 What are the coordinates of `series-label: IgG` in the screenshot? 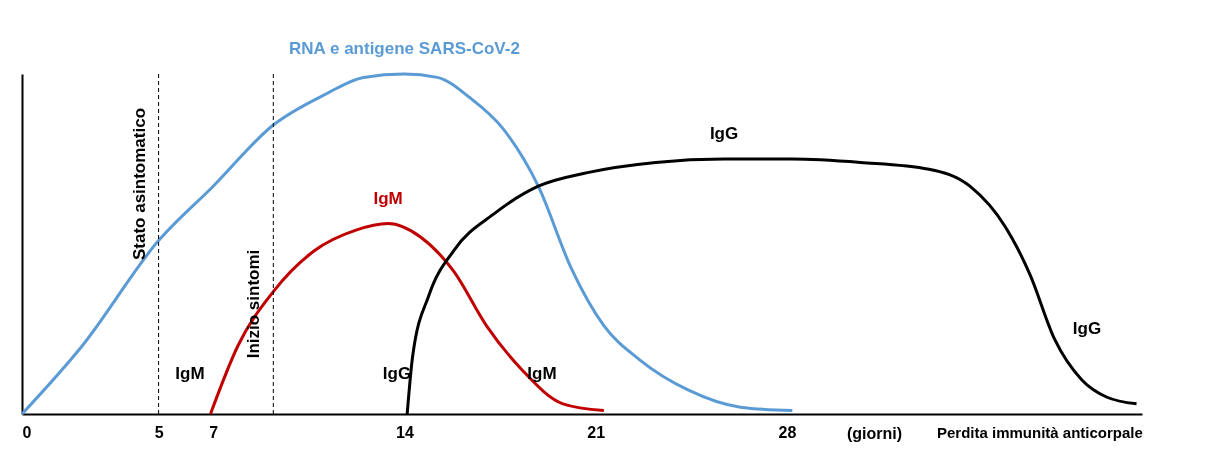 It's located at (724, 133).